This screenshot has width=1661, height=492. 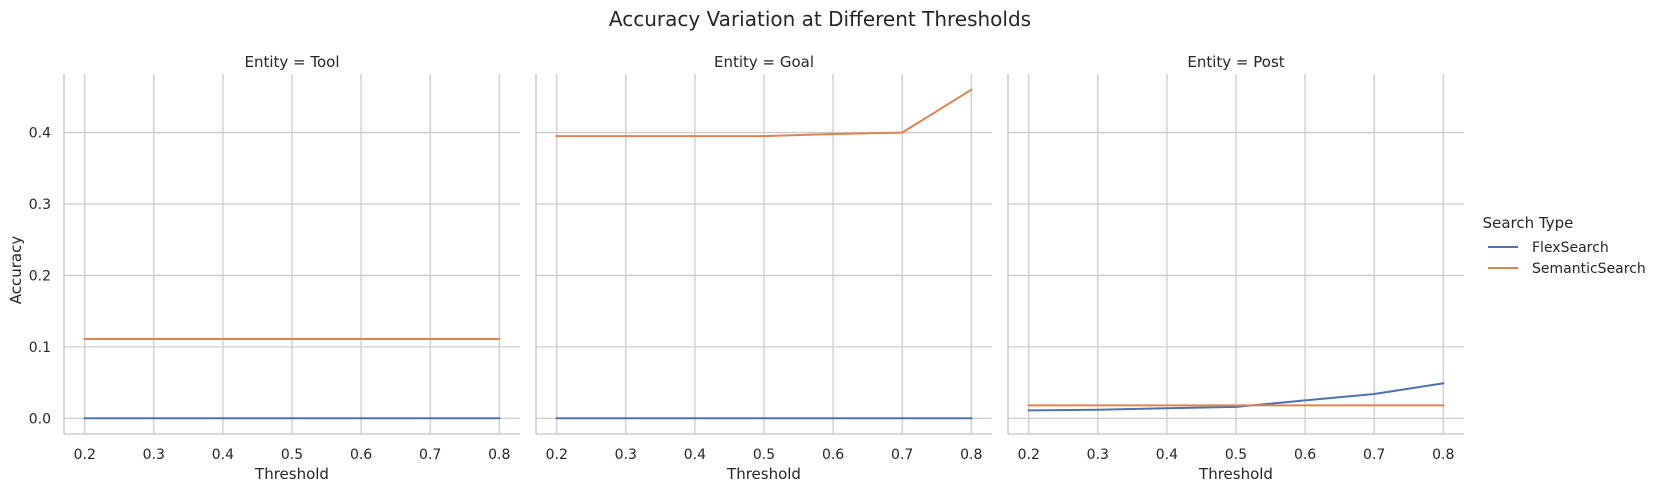 What do you see at coordinates (1235, 62) in the screenshot?
I see `facet-title: Entity = Post` at bounding box center [1235, 62].